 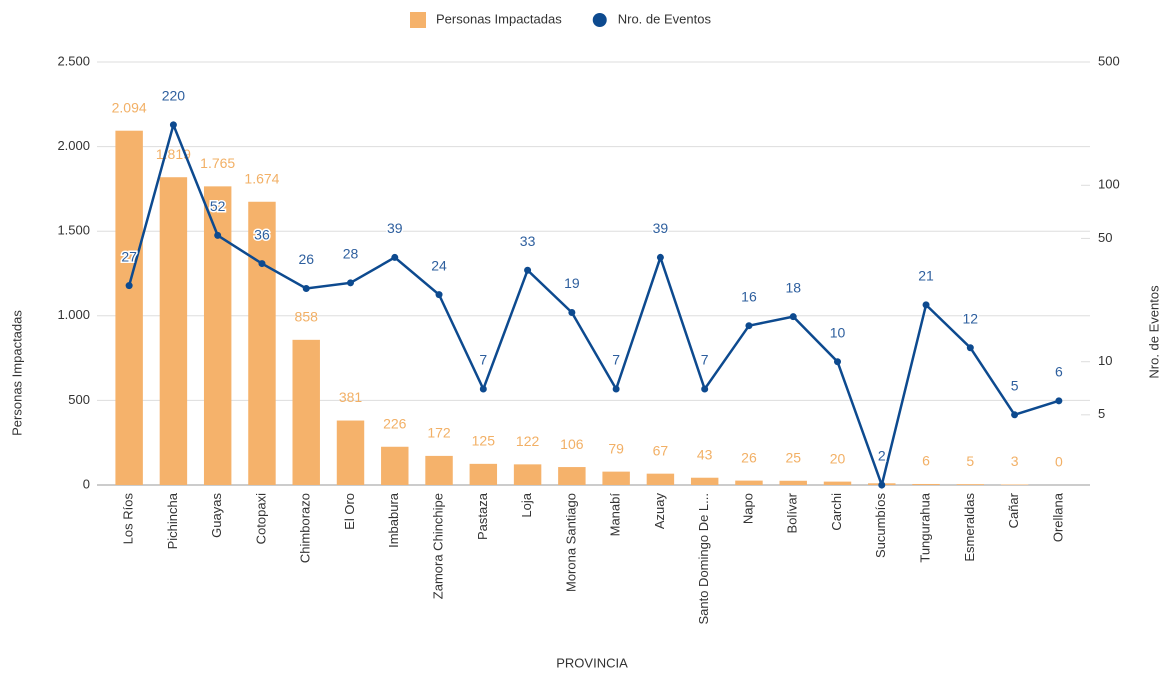 What do you see at coordinates (216, 515) in the screenshot?
I see `x-tick-label: Guayas` at bounding box center [216, 515].